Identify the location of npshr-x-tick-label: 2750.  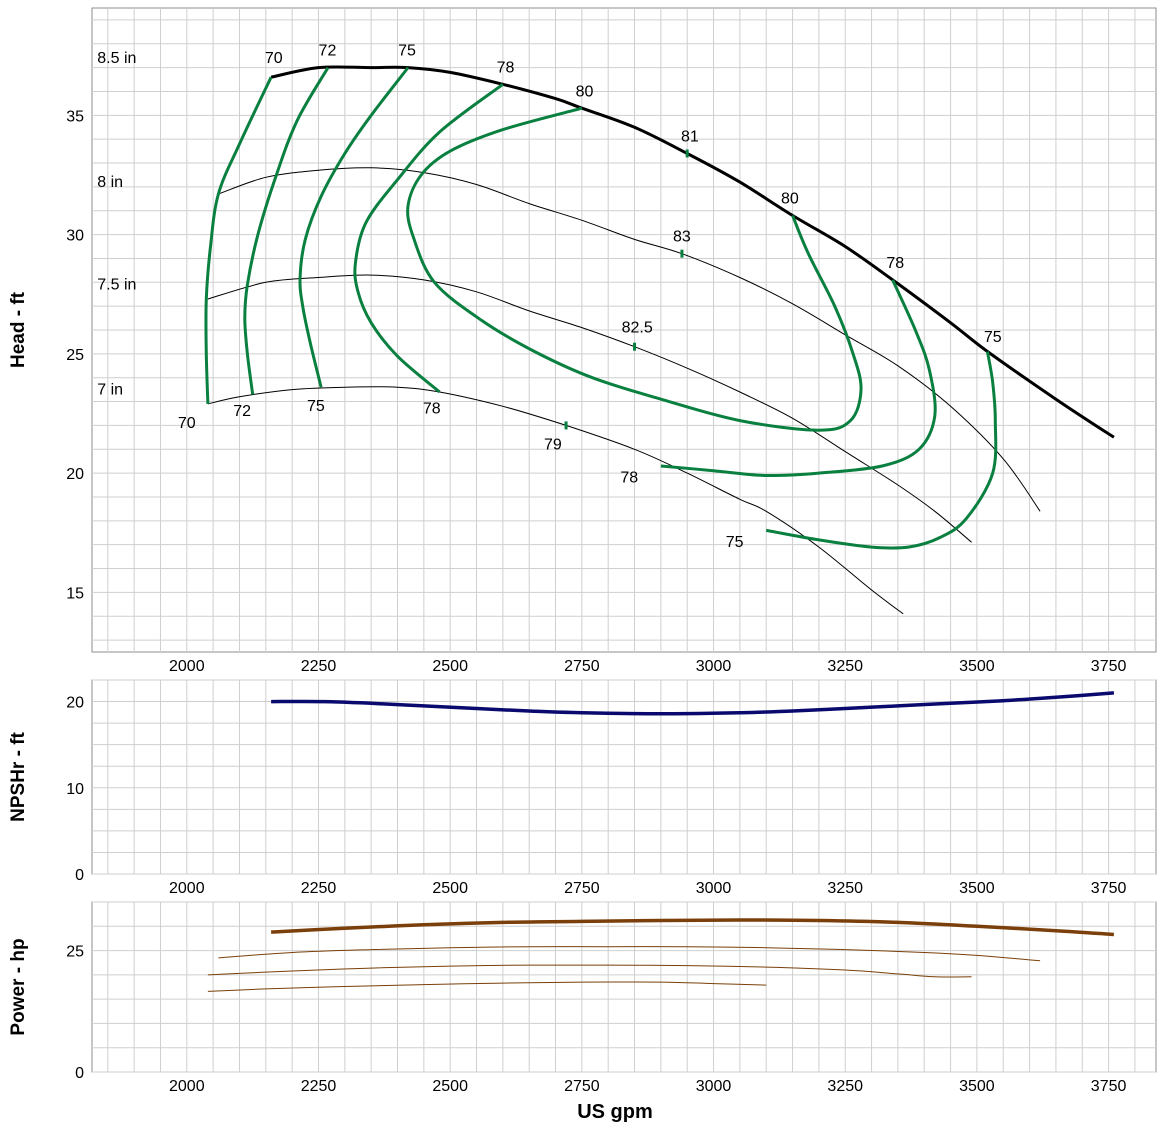
(582, 888).